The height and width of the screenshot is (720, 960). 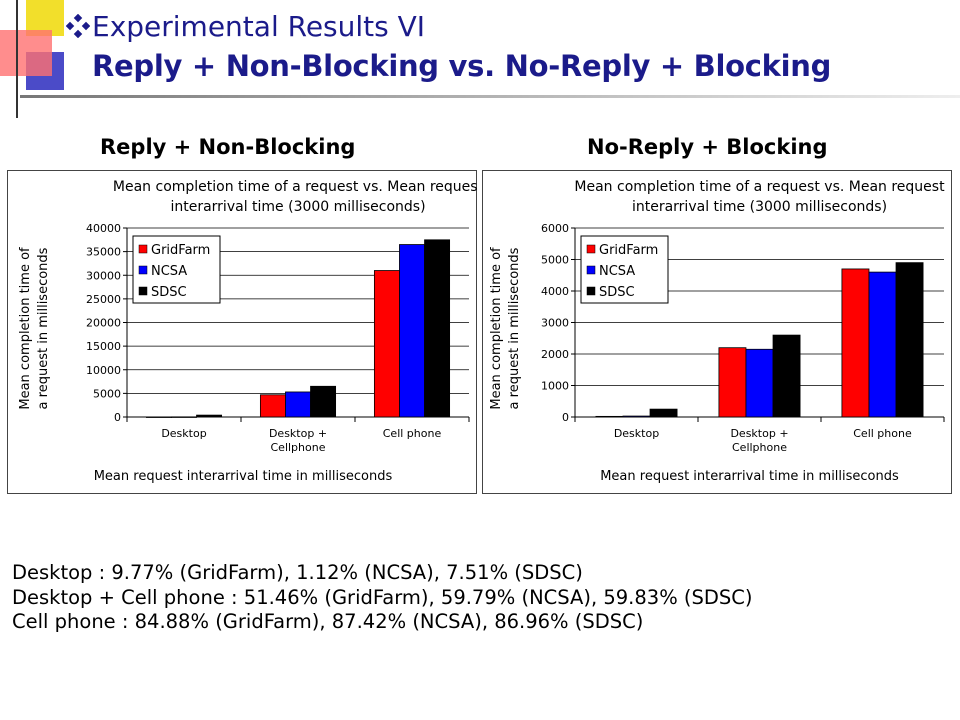 What do you see at coordinates (707, 147) in the screenshot?
I see `panel-title-right: No-Reply + Blocking` at bounding box center [707, 147].